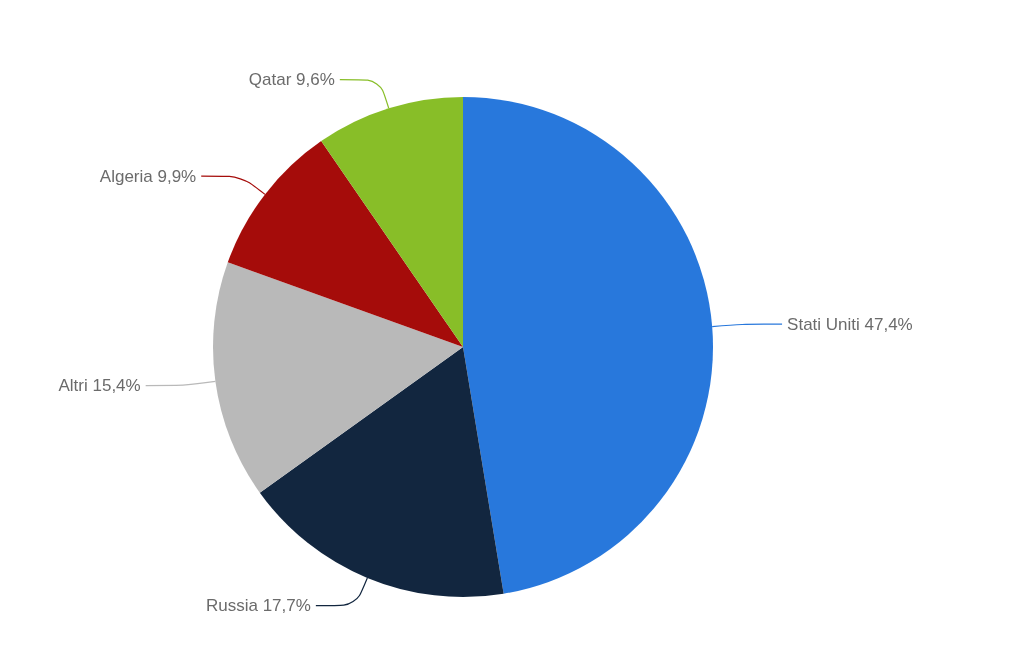 Image resolution: width=1024 pixels, height=653 pixels. I want to click on slice-label: Qatar 9,6%, so click(291, 80).